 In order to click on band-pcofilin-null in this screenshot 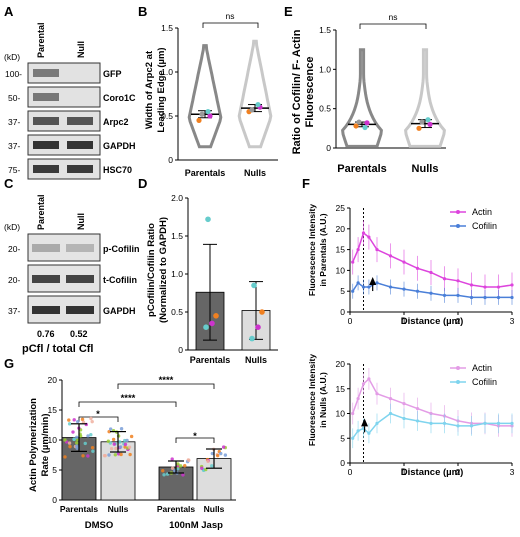, I will do `click(80, 248)`.